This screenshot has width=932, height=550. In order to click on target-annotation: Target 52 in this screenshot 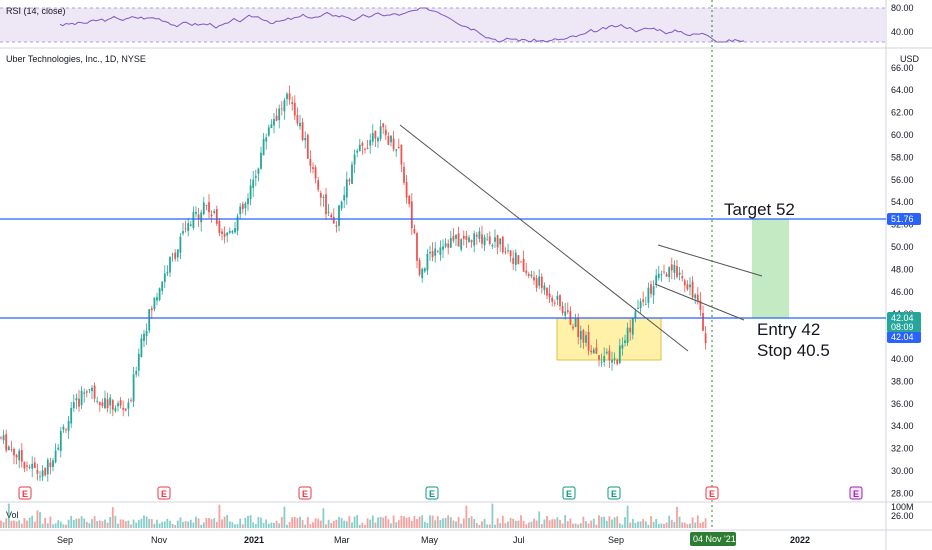, I will do `click(759, 209)`.